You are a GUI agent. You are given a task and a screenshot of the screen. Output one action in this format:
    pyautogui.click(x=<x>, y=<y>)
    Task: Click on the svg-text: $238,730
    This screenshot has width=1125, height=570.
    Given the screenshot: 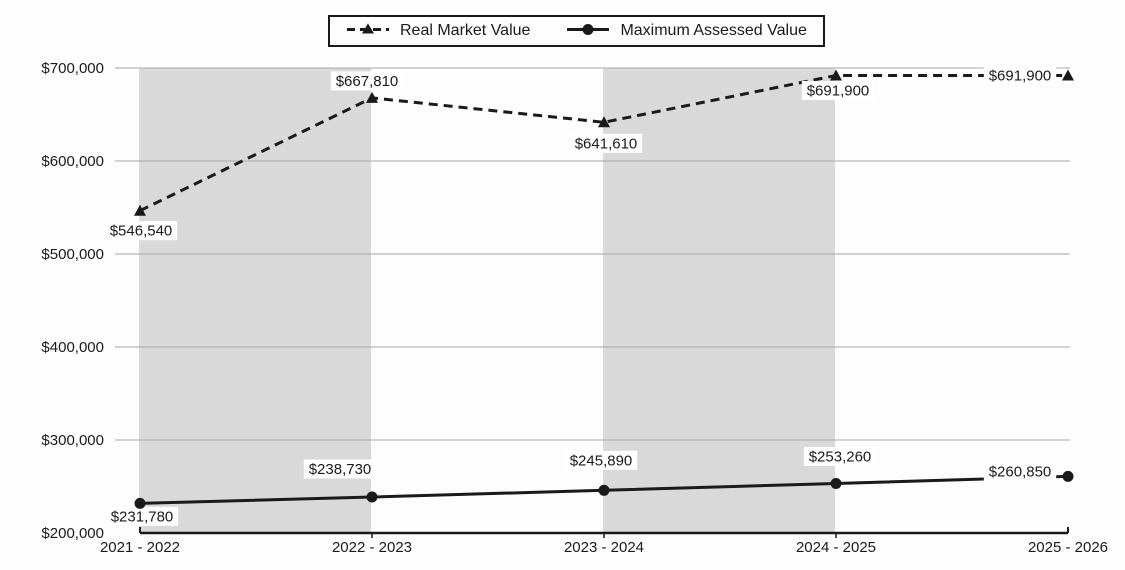 What is the action you would take?
    pyautogui.click(x=340, y=469)
    